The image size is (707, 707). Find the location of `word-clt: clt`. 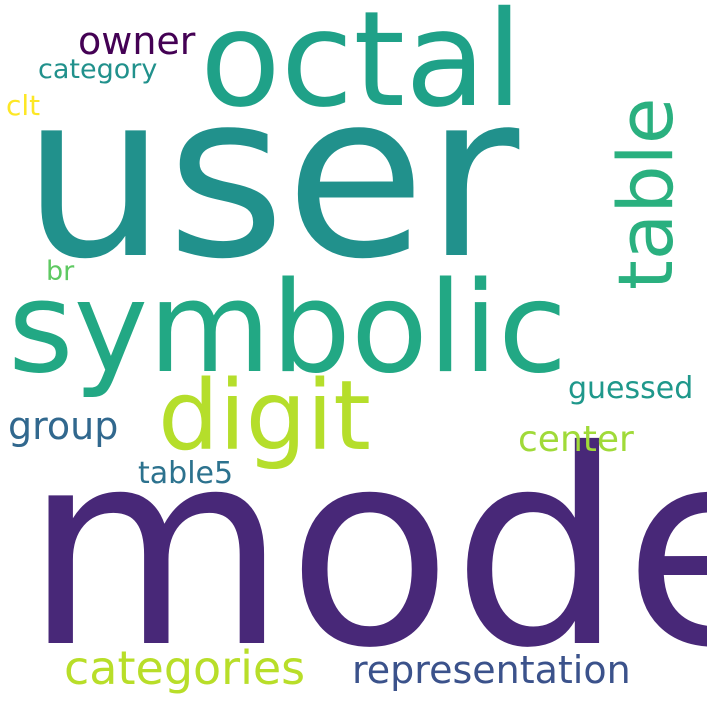

word-clt: clt is located at coordinates (23, 105).